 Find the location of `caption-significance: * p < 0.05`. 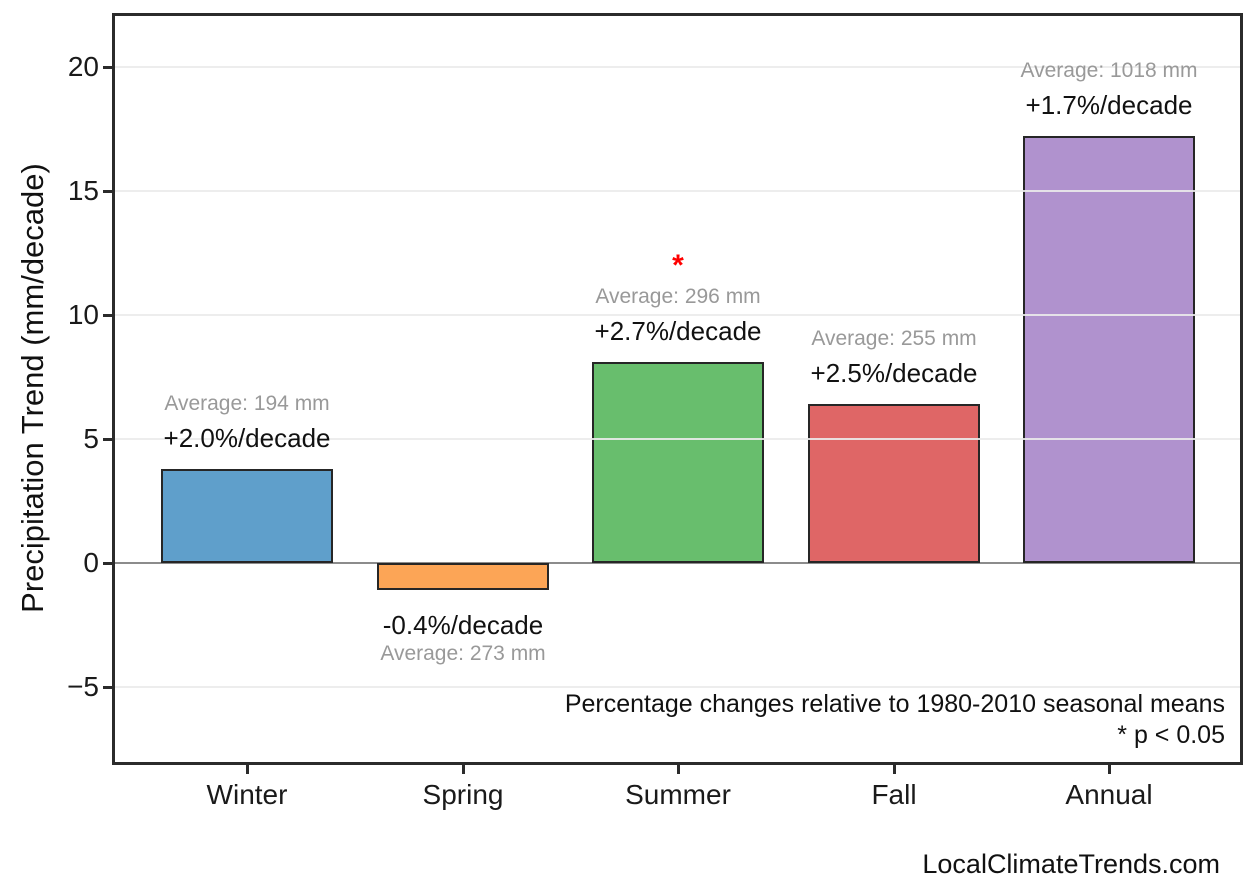

caption-significance: * p < 0.05 is located at coordinates (1171, 735).